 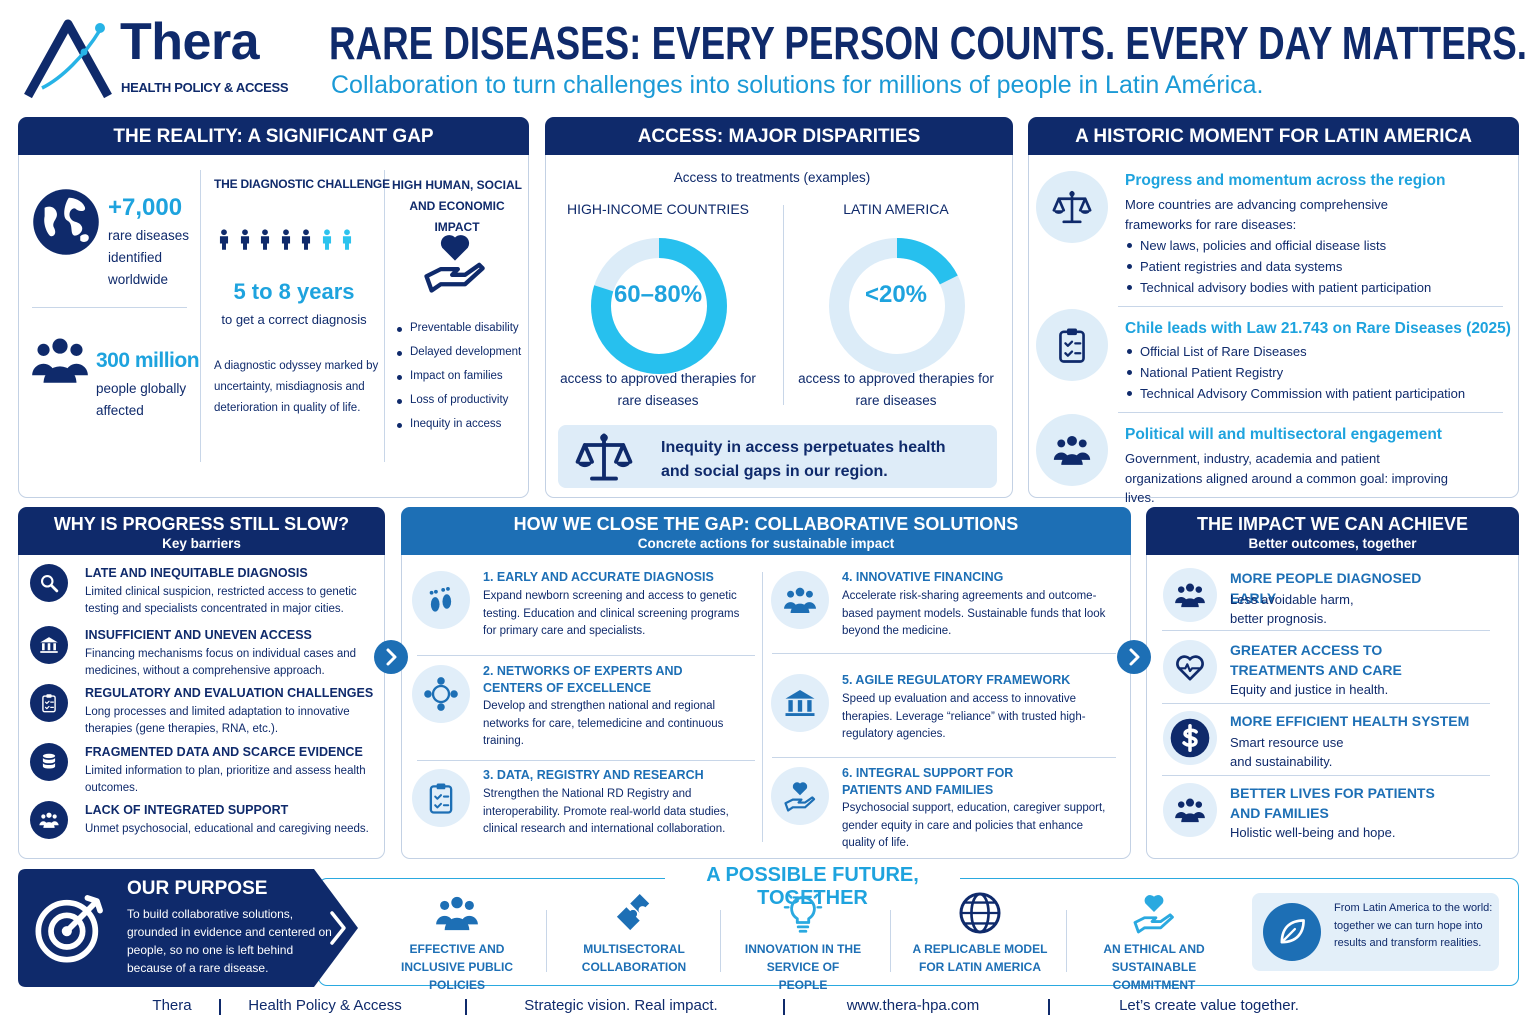 I want to click on icon-scale, so click(x=1072, y=207).